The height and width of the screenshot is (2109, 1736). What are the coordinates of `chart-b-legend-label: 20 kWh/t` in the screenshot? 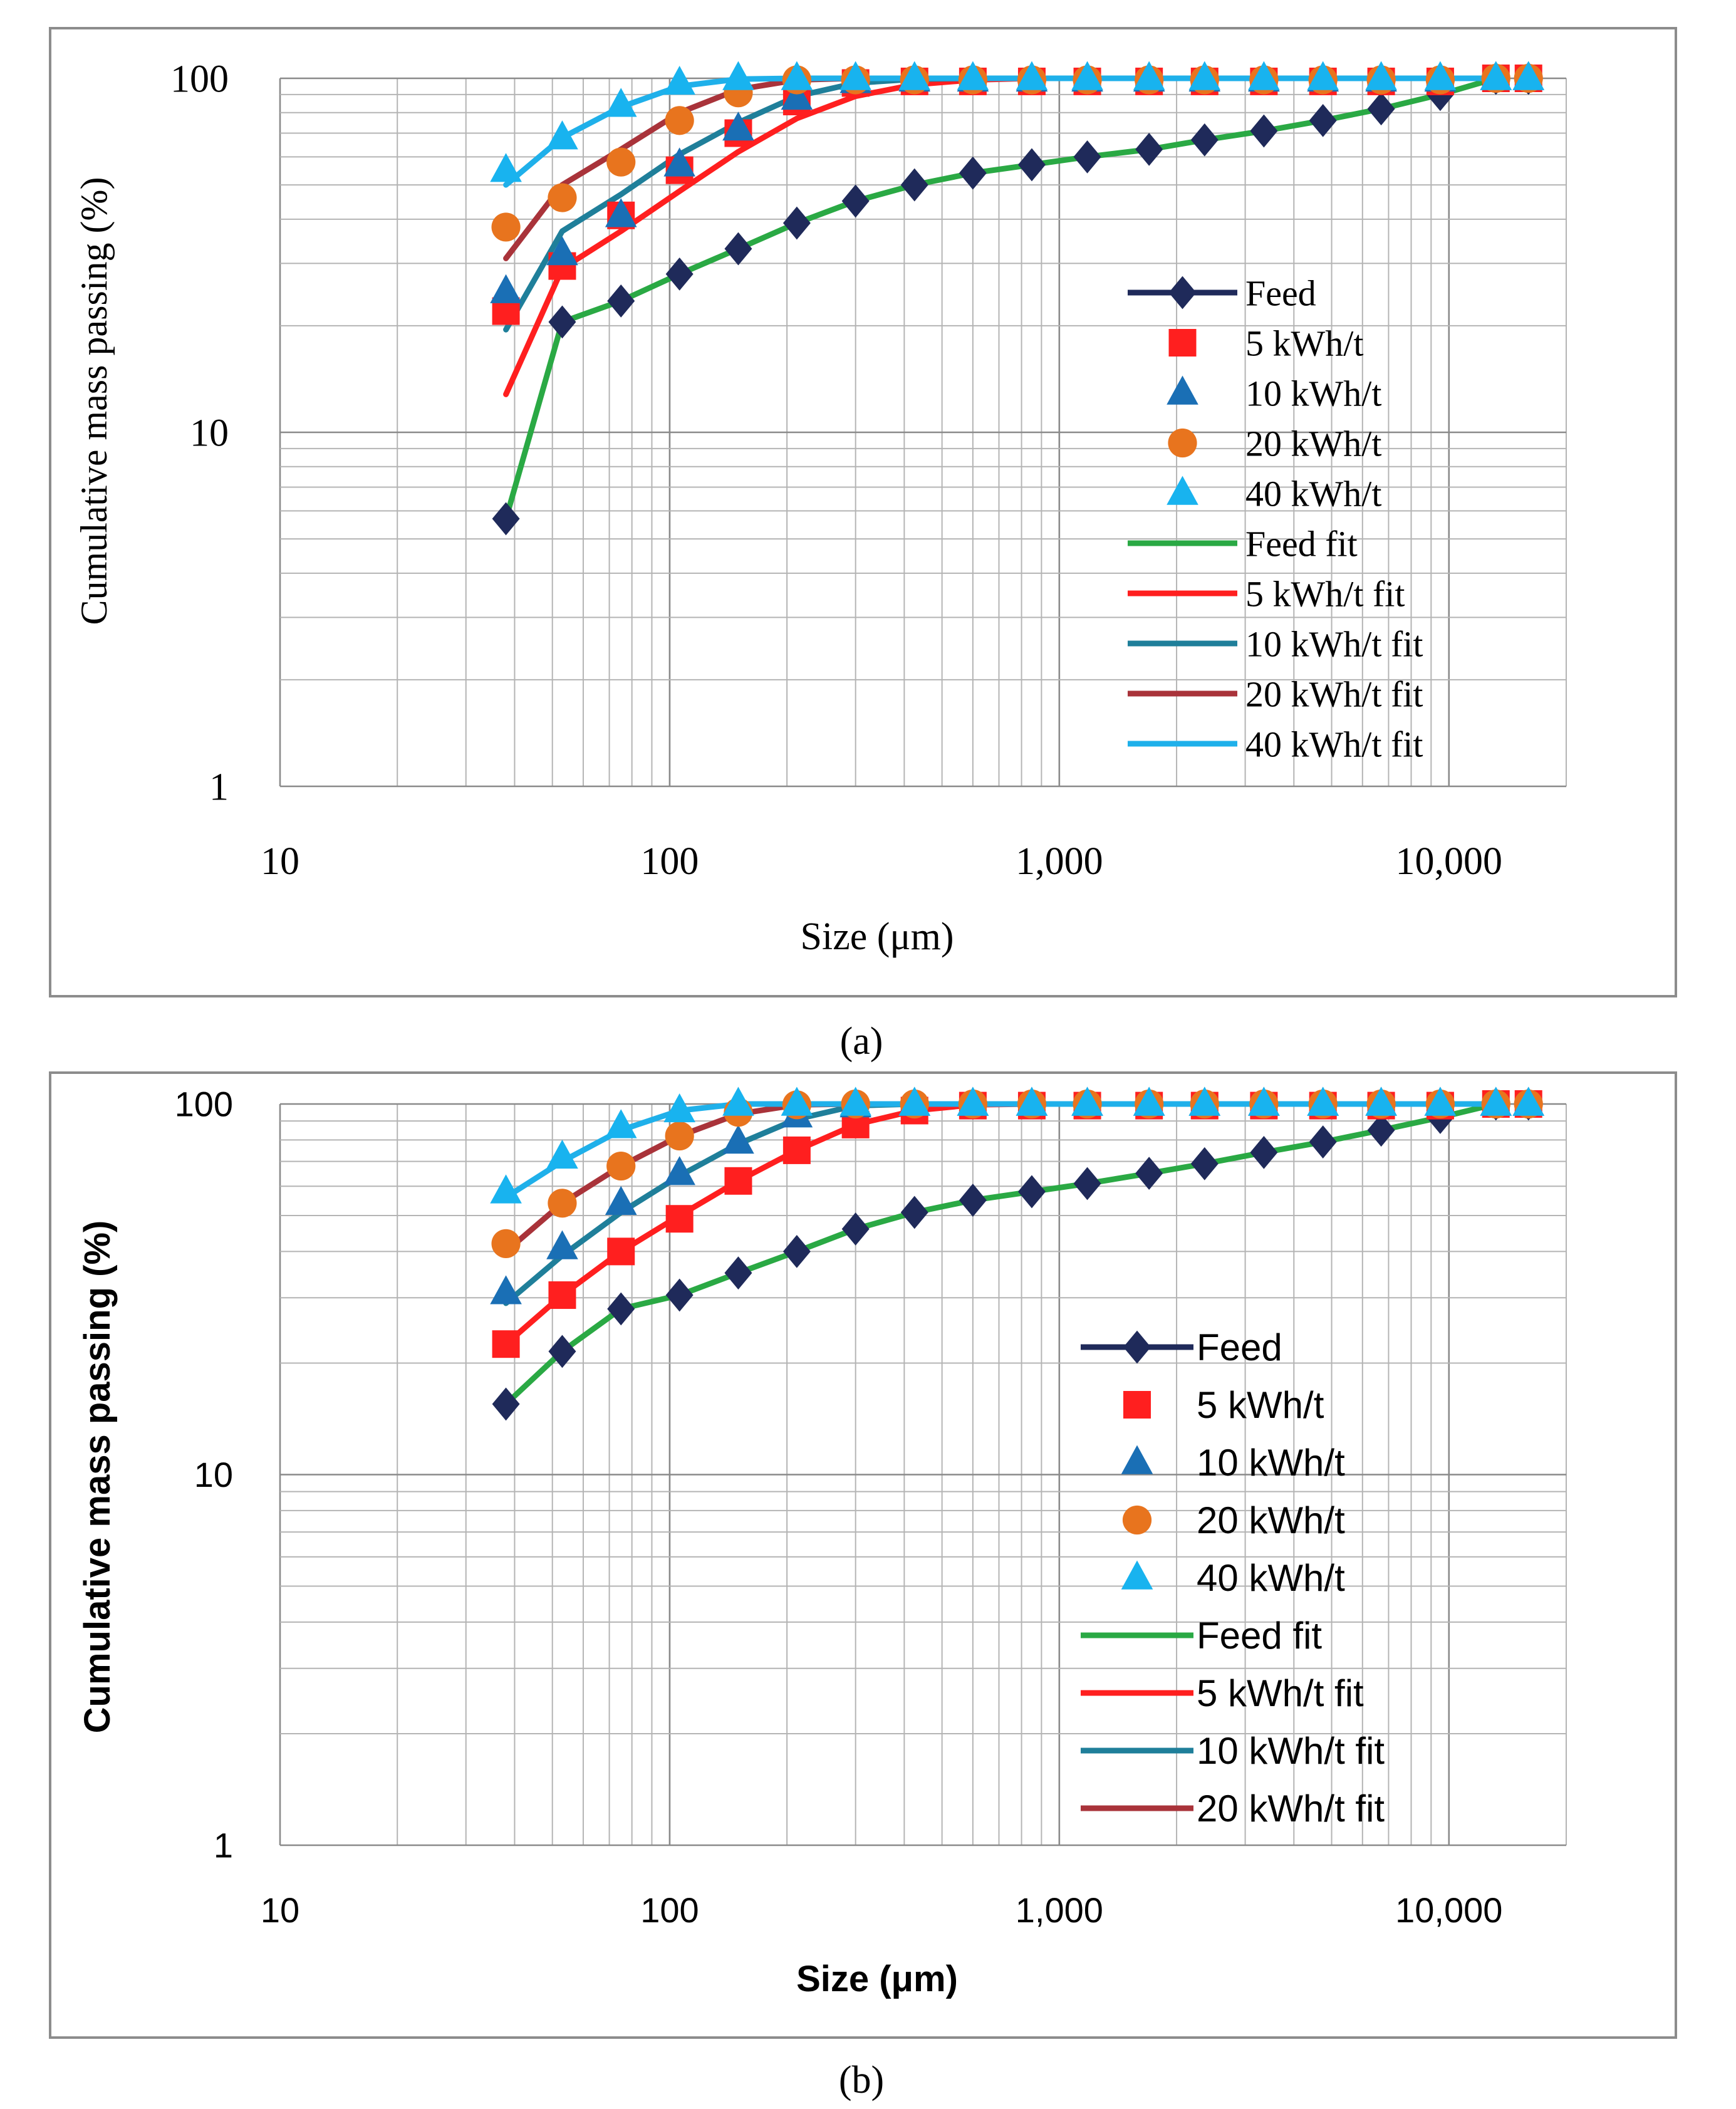 It's located at (1271, 1520).